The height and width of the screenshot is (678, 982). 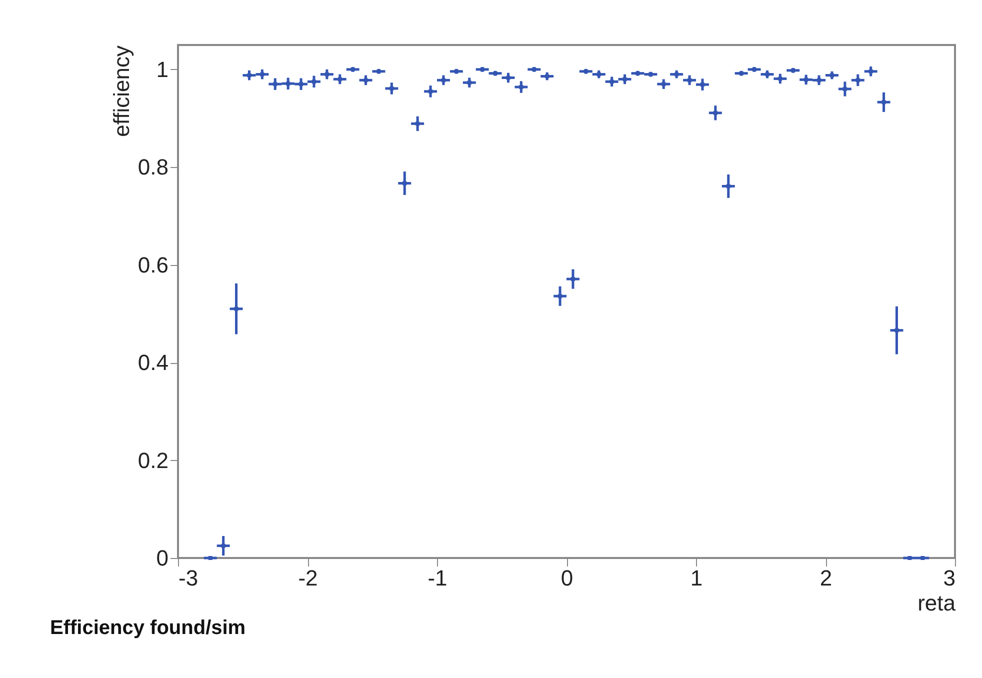 I want to click on x-tick-label: -1, so click(x=438, y=578).